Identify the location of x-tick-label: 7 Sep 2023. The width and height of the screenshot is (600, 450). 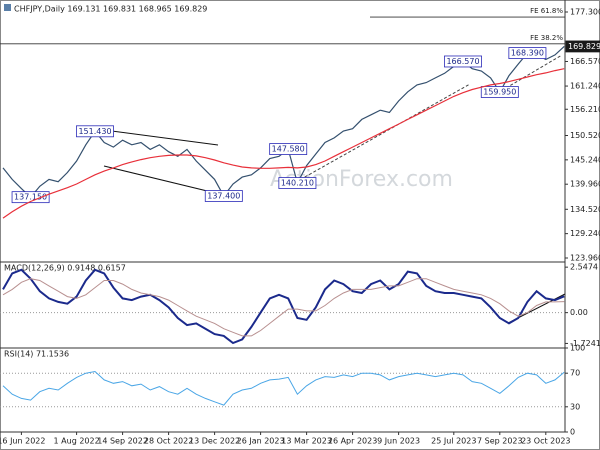
(500, 441).